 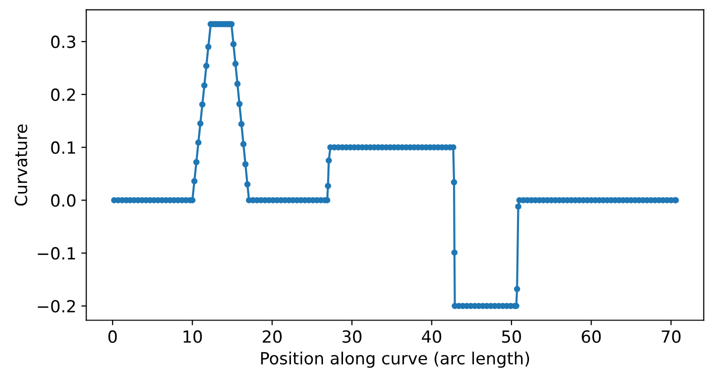 What do you see at coordinates (56, 306) in the screenshot?
I see `y-tick-label: −0.2` at bounding box center [56, 306].